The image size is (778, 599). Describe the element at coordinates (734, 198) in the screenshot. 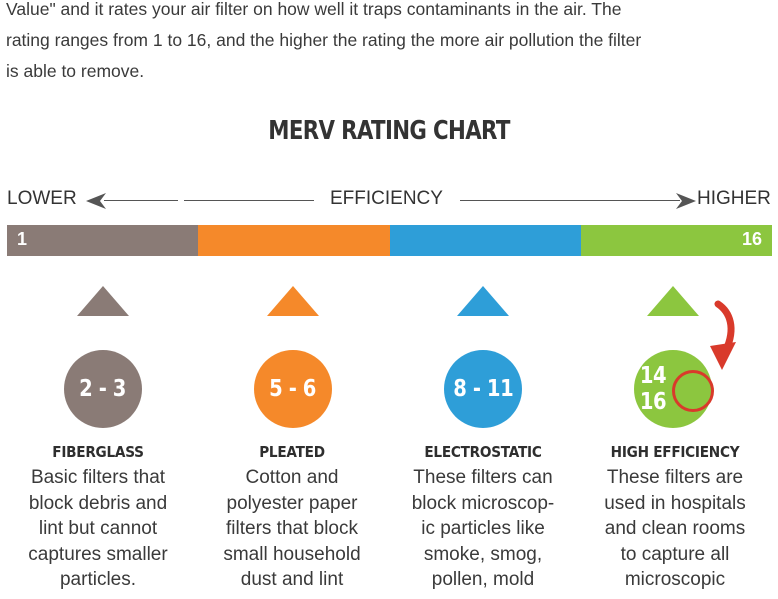

I see `higher-label: HIGHER` at that location.